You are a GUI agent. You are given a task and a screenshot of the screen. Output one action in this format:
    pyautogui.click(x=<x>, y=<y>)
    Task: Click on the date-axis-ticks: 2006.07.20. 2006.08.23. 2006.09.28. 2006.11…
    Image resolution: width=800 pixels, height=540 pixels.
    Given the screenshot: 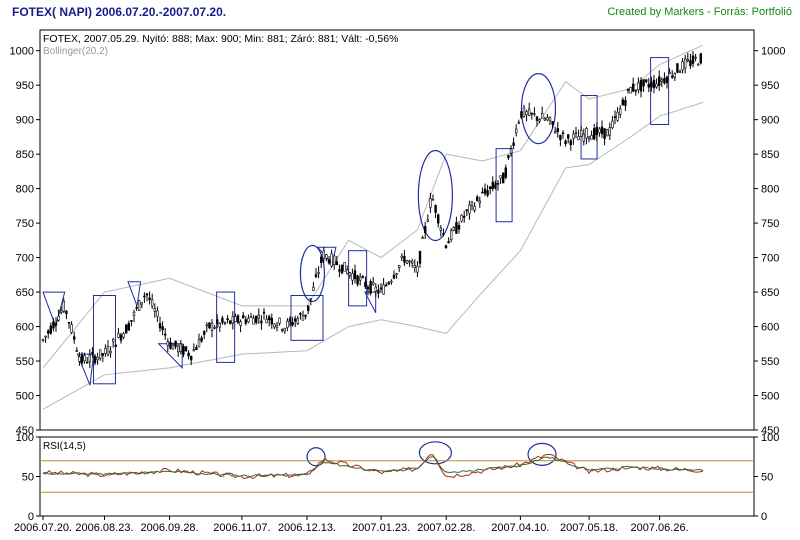 What is the action you would take?
    pyautogui.click(x=351, y=525)
    